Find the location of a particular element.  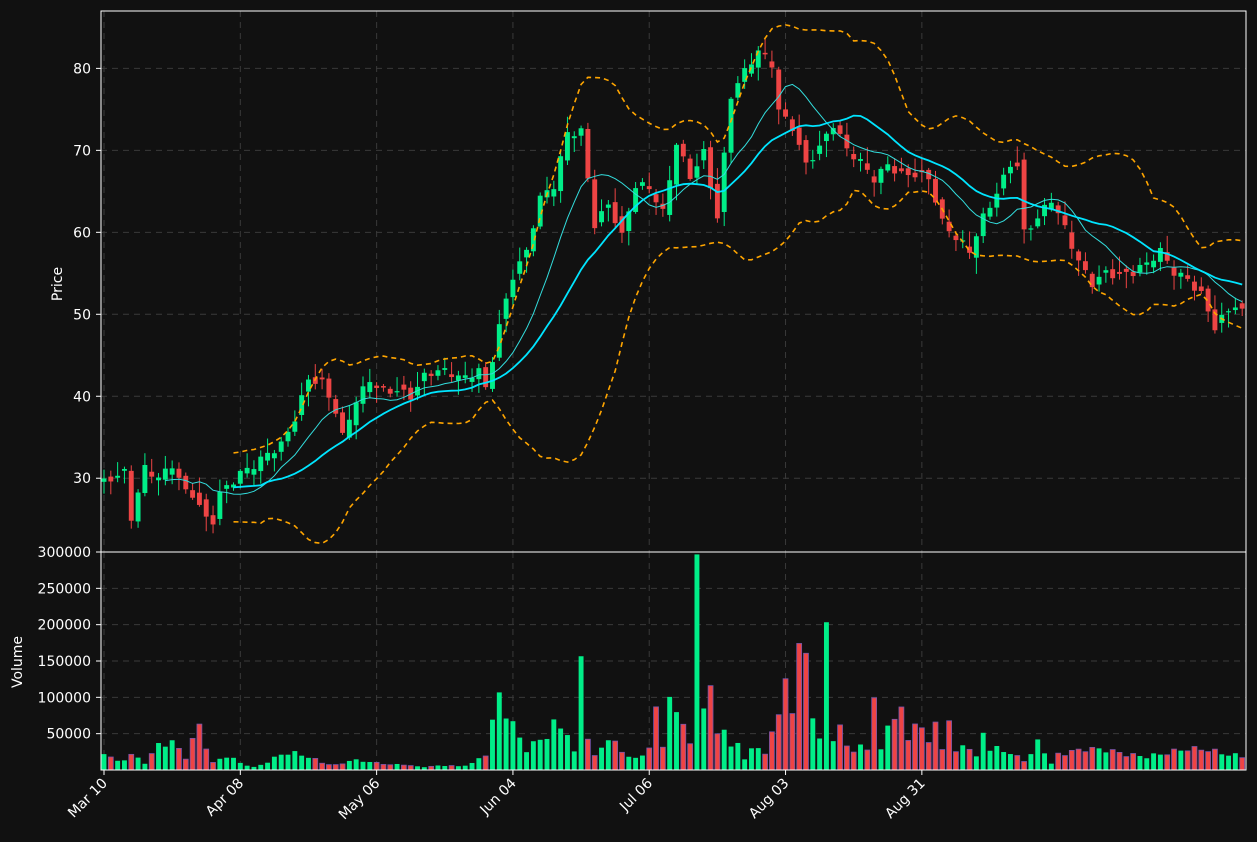

volume-tick-label: 100000 is located at coordinates (64, 698).